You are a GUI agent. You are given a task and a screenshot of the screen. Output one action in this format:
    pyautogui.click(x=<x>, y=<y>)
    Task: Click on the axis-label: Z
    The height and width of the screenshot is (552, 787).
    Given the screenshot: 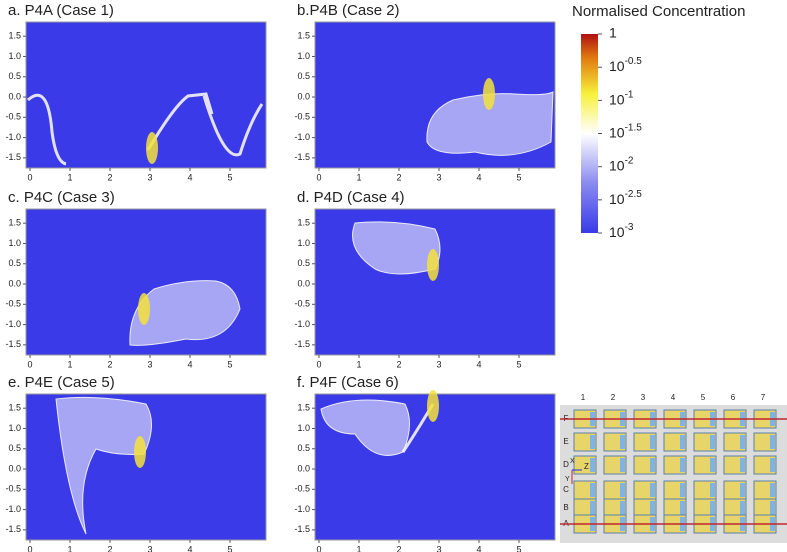 What is the action you would take?
    pyautogui.click(x=586, y=466)
    